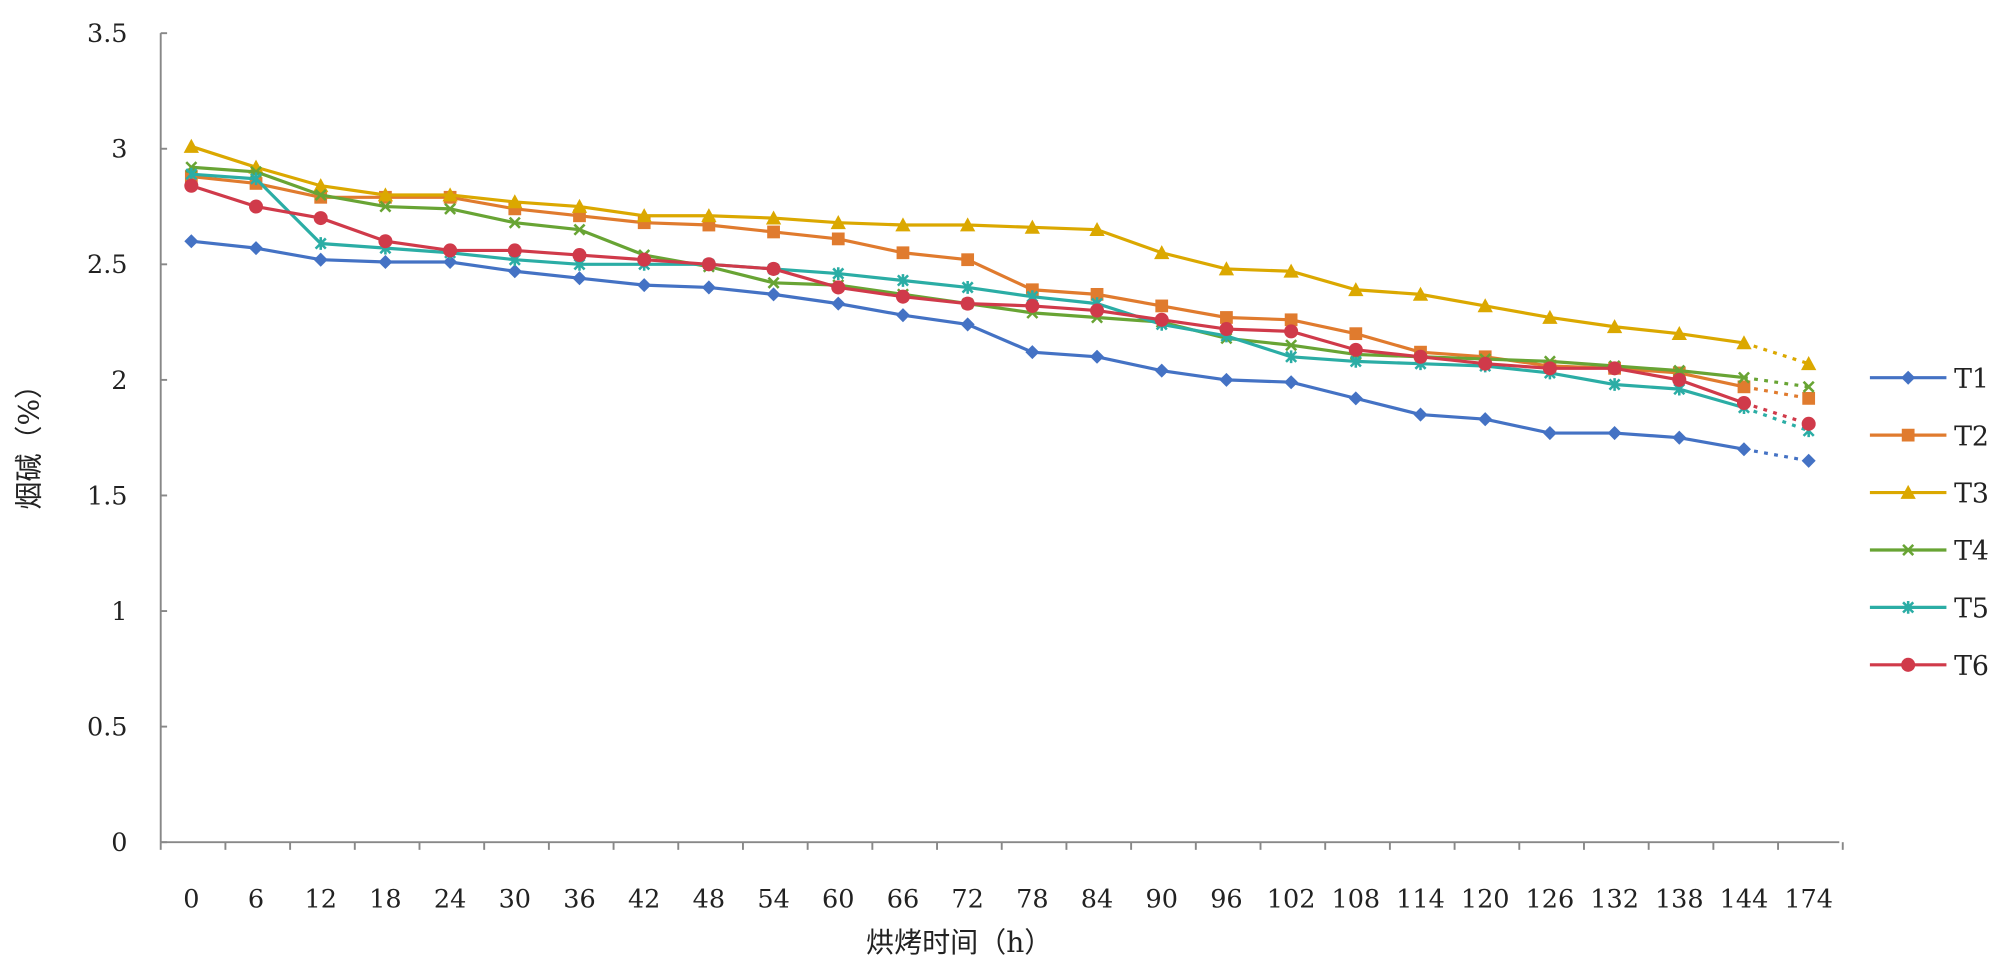 The image size is (2000, 980). Describe the element at coordinates (1971, 379) in the screenshot. I see `legend-label: T1` at that location.